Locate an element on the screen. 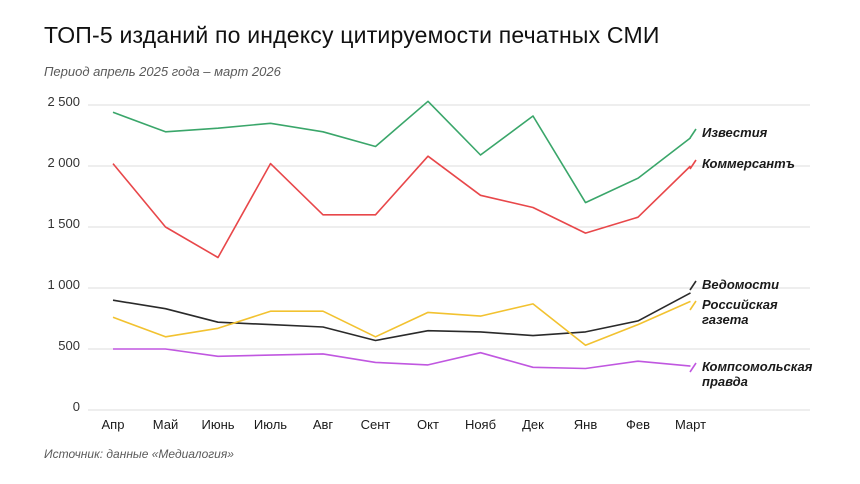 Image resolution: width=860 pixels, height=484 pixels. legend-label: Российская is located at coordinates (740, 304).